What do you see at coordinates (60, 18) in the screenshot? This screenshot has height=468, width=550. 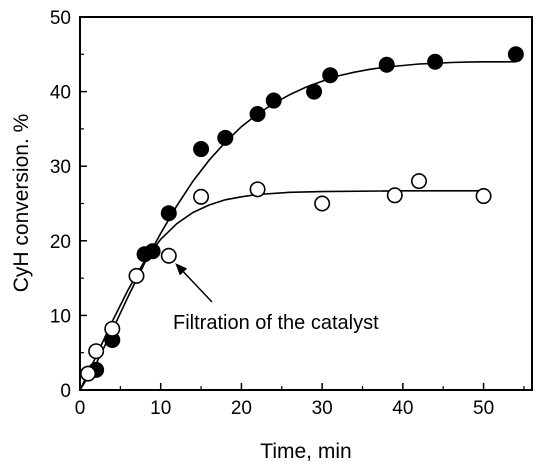 I see `y-tick-label: 50` at bounding box center [60, 18].